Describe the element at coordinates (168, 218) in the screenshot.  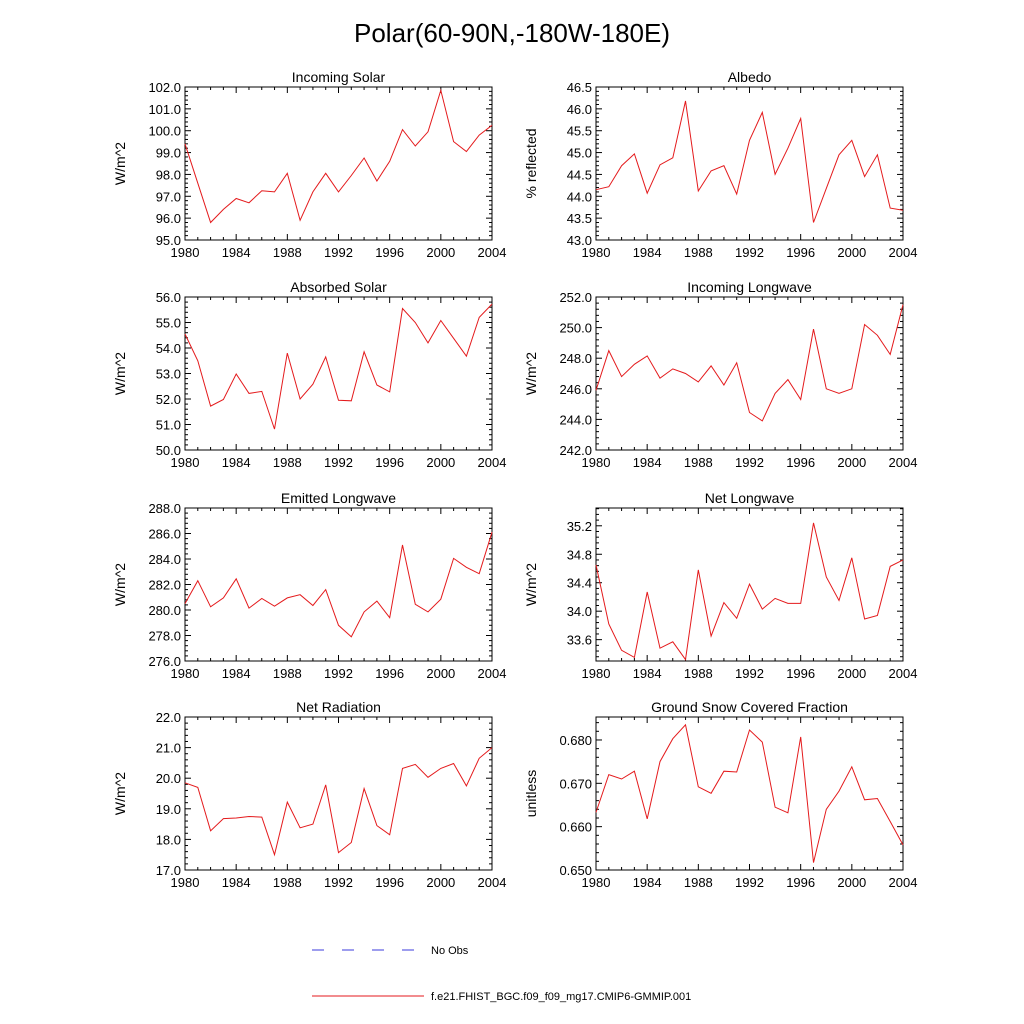
I see `y-tick-label: 96.0` at that location.